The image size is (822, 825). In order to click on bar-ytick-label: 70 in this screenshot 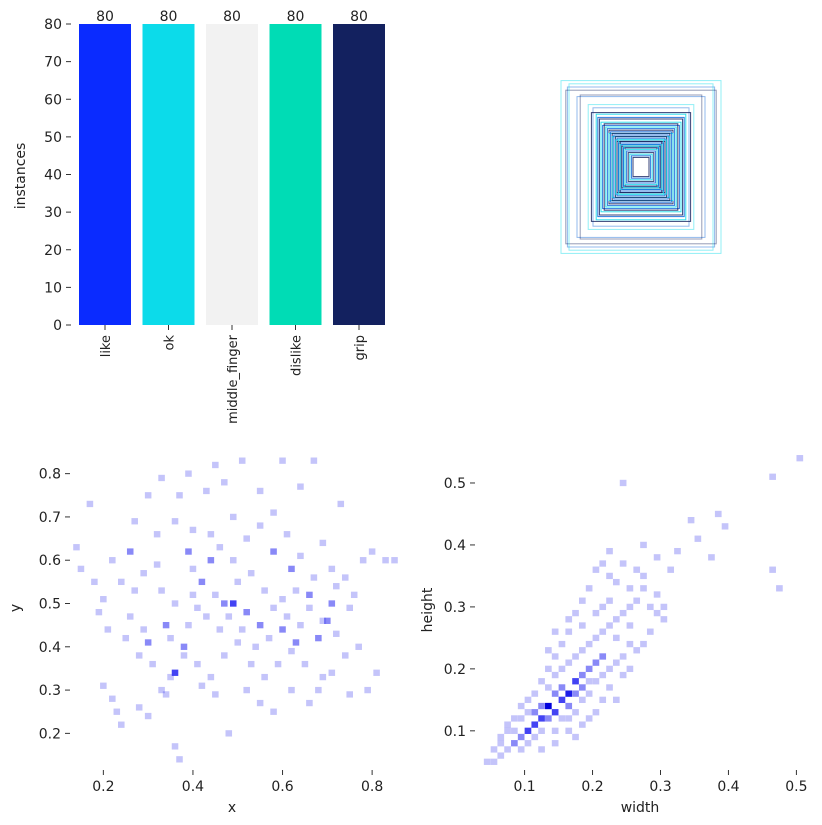, I will do `click(53, 63)`.